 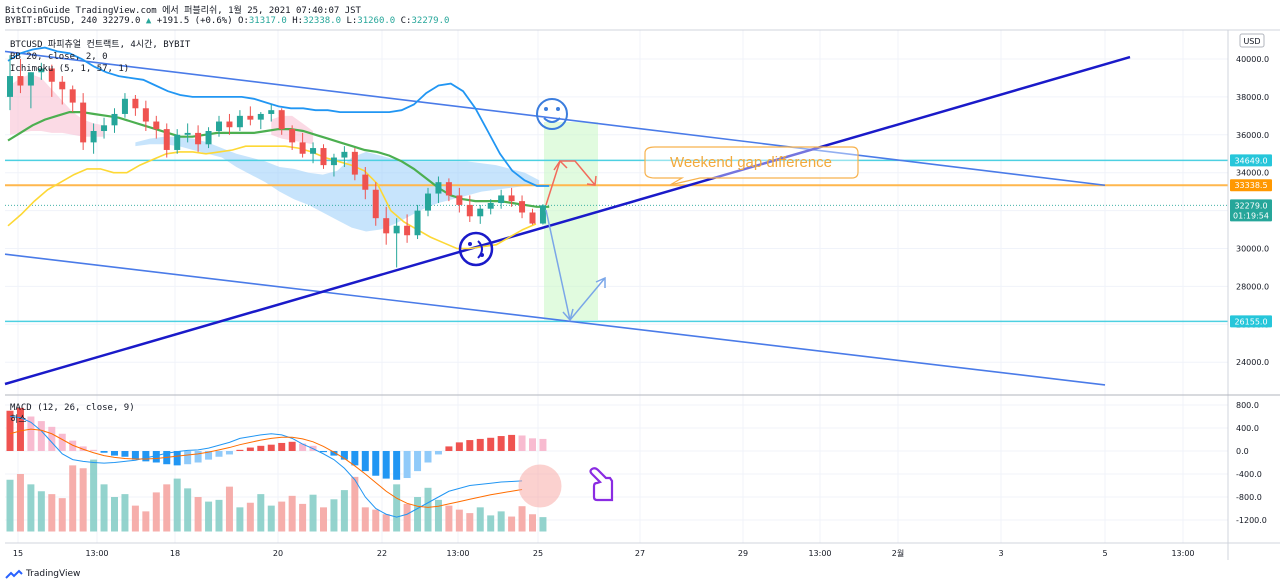 What do you see at coordinates (1251, 520) in the screenshot?
I see `macd-tick-label: -1200.0` at bounding box center [1251, 520].